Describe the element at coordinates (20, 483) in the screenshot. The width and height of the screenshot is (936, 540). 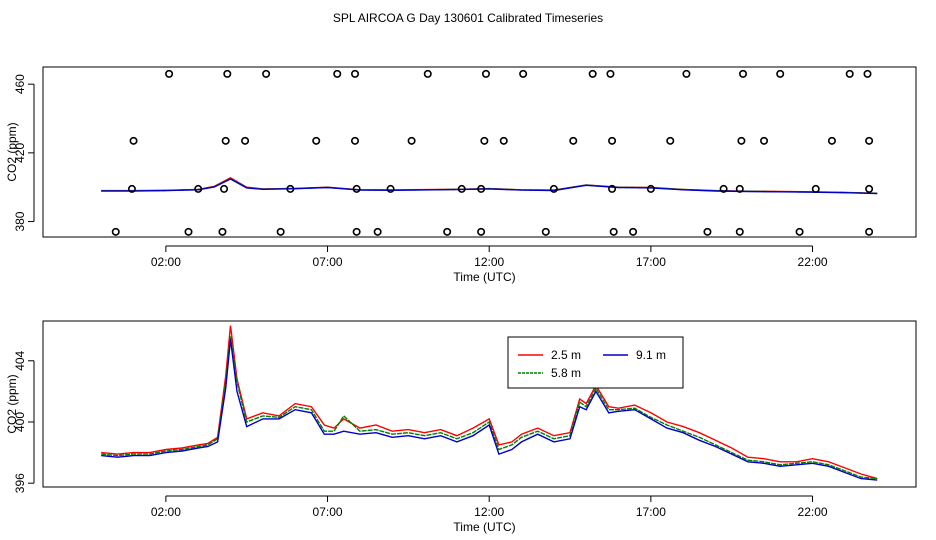
I see `y-tick-label: 396` at that location.